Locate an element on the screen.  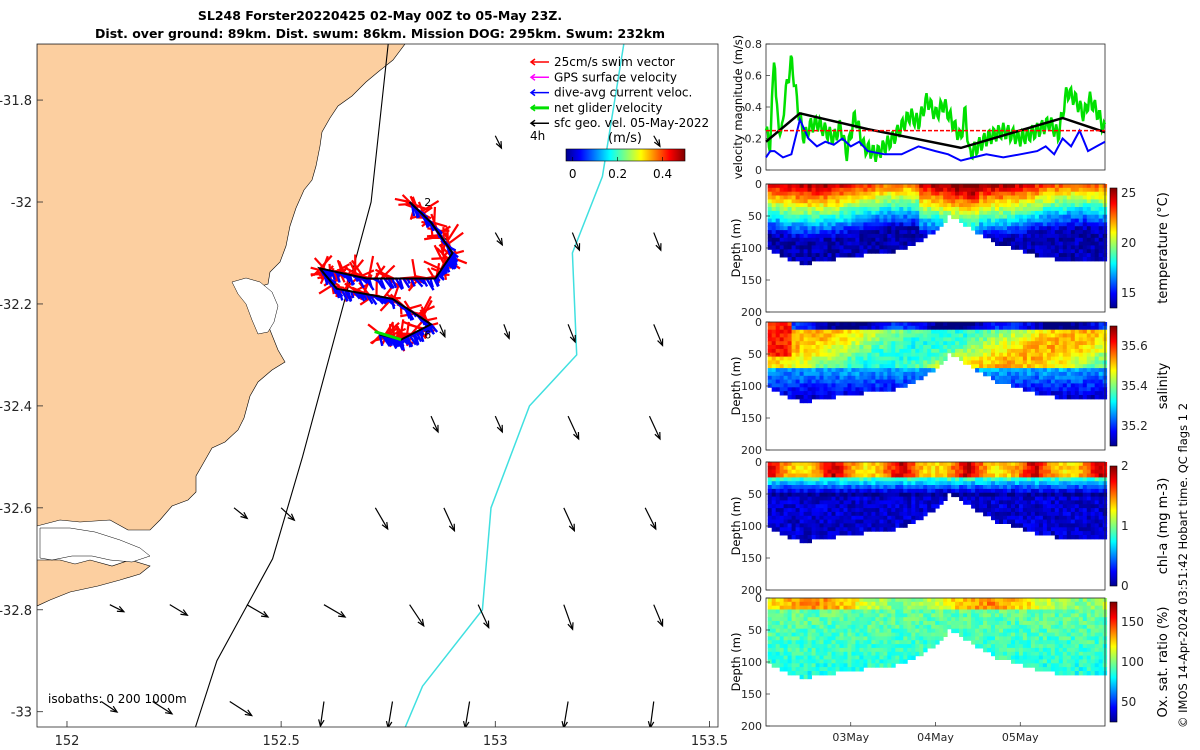
section-colorbar-tick-label: 2 is located at coordinates (1125, 466).